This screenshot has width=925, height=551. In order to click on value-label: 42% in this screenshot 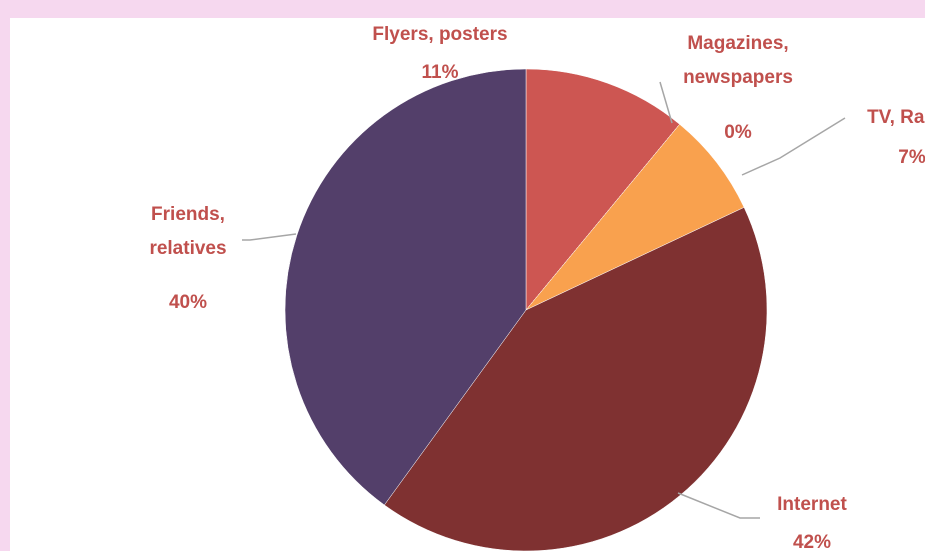, I will do `click(812, 541)`.